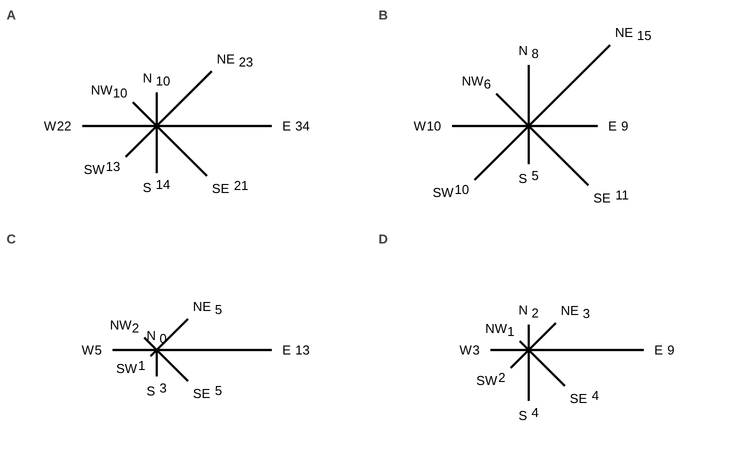 The image size is (745, 450). I want to click on data-label: 34, so click(302, 126).